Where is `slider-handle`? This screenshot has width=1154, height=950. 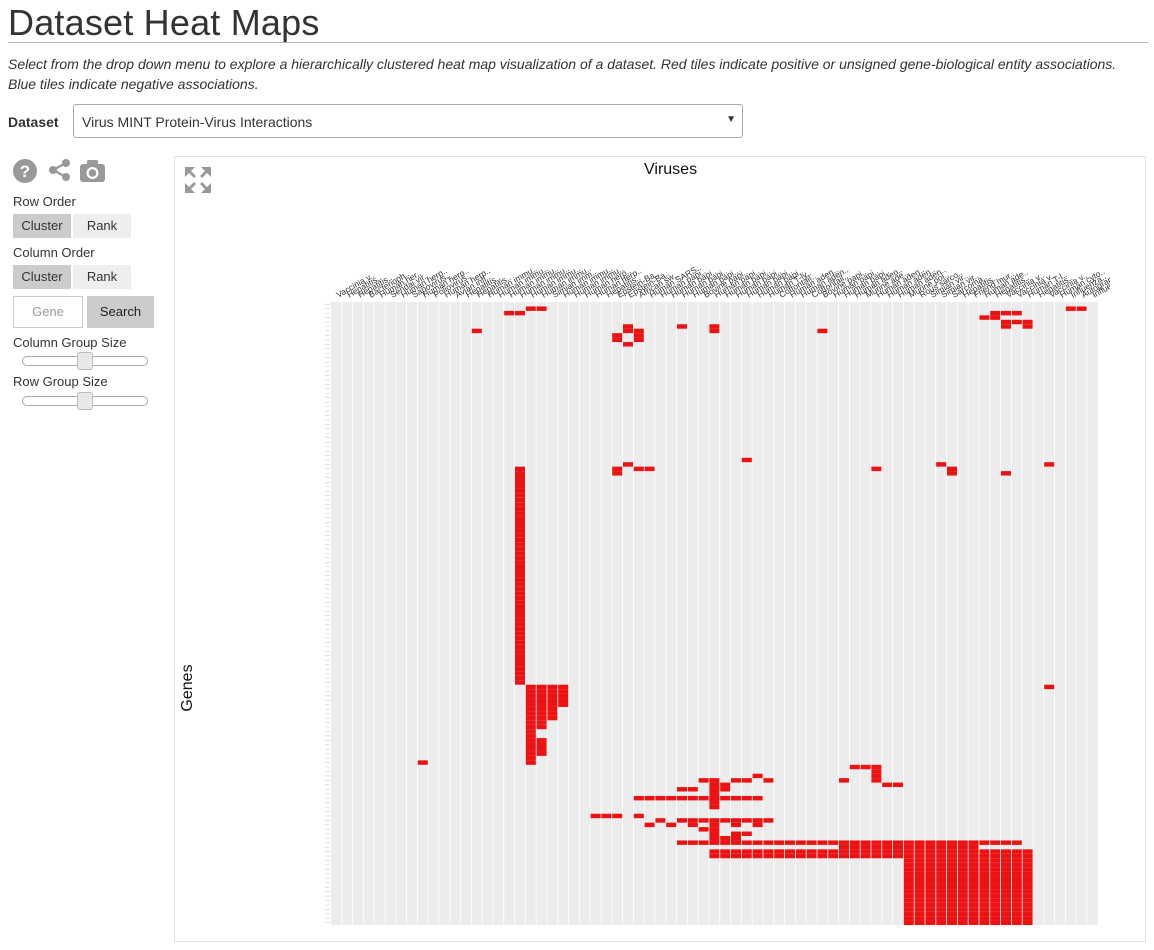
slider-handle is located at coordinates (85, 361).